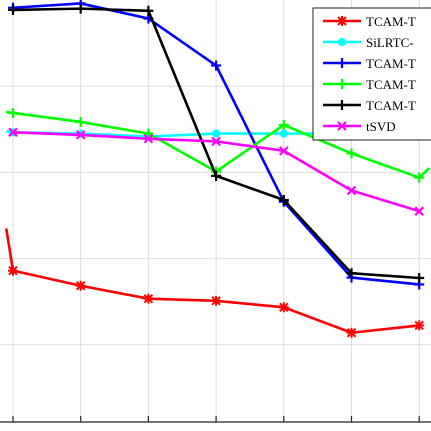 The width and height of the screenshot is (431, 431). I want to click on legend-item: SiLRTC-, so click(368, 42).